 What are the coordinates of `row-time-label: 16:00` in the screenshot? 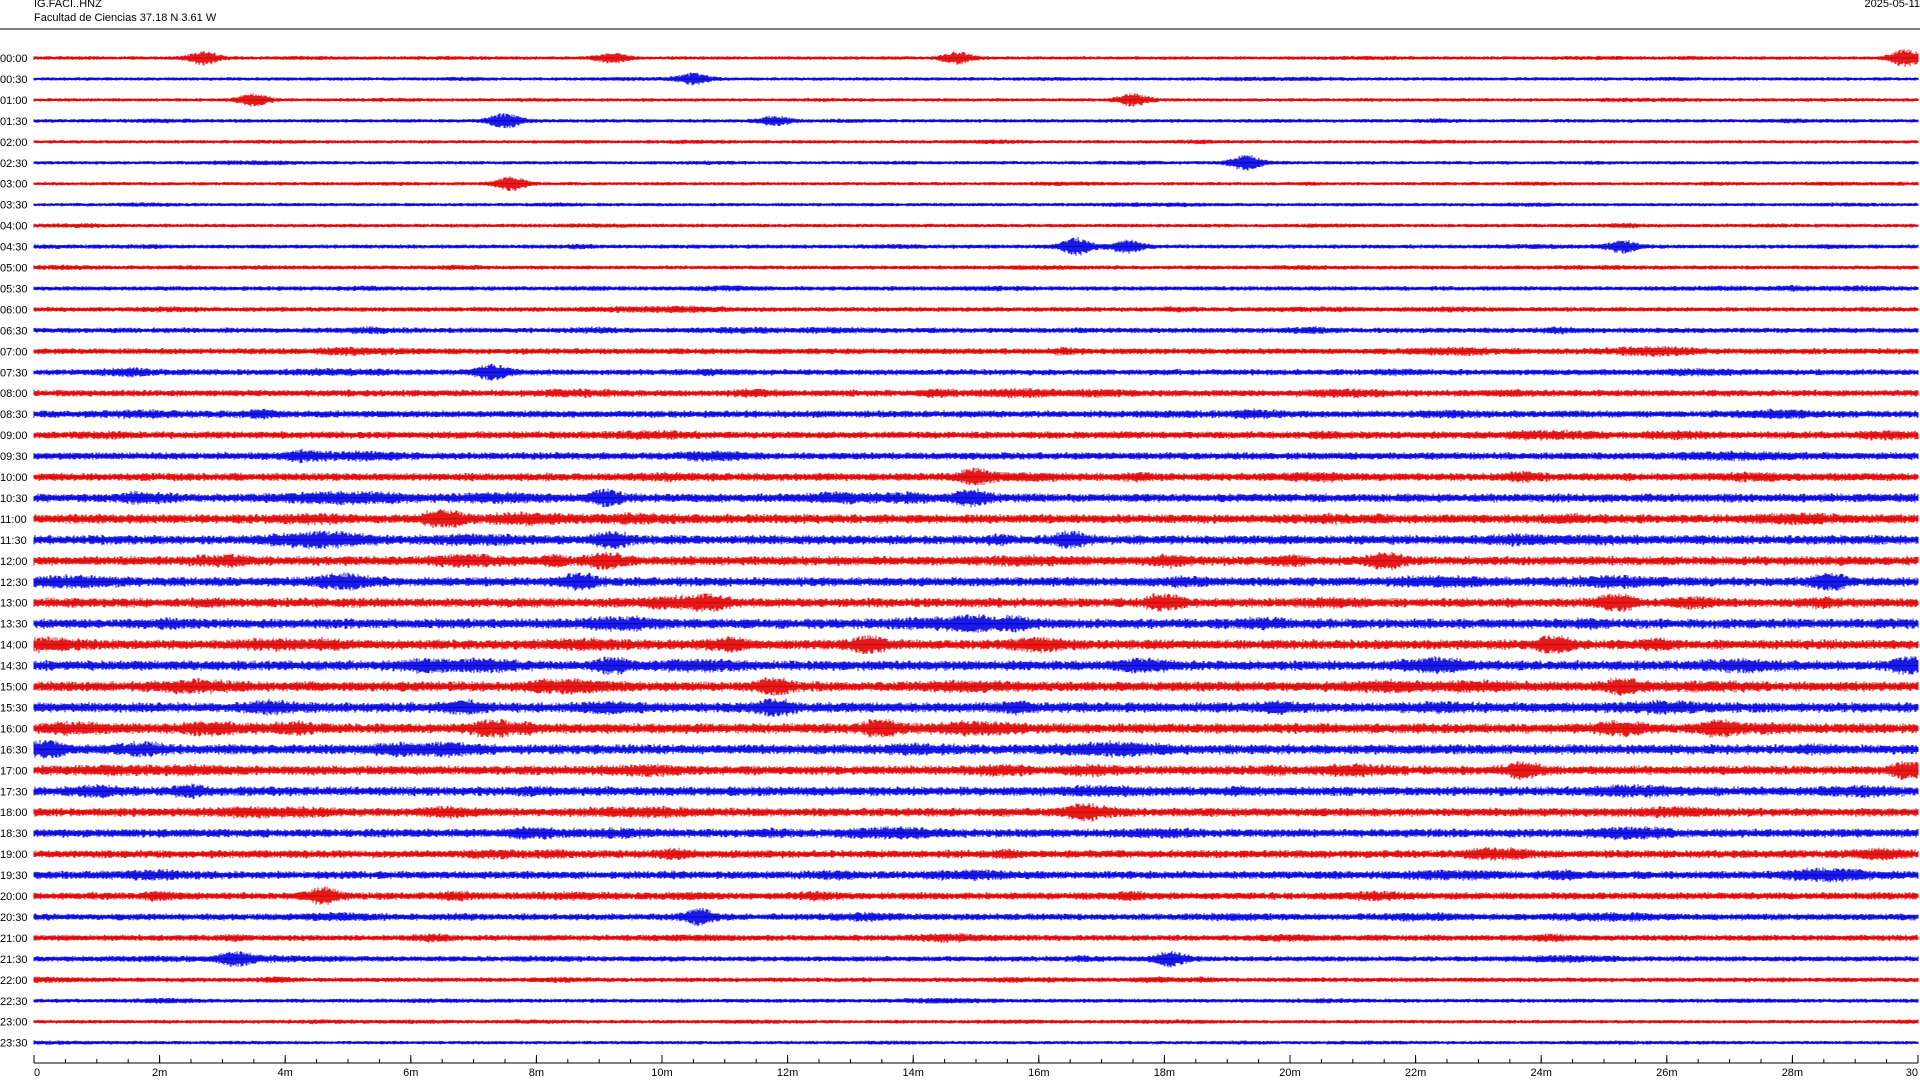 It's located at (14, 729).